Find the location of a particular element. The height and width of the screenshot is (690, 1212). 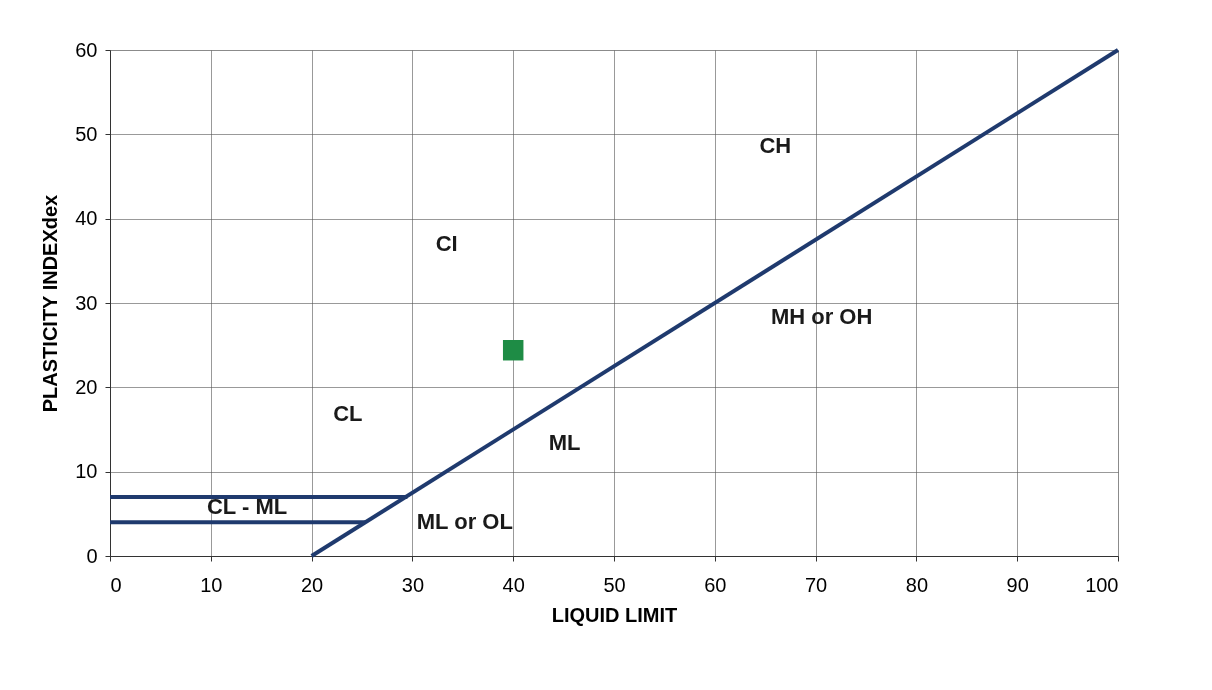

annotation: CH is located at coordinates (775, 146).